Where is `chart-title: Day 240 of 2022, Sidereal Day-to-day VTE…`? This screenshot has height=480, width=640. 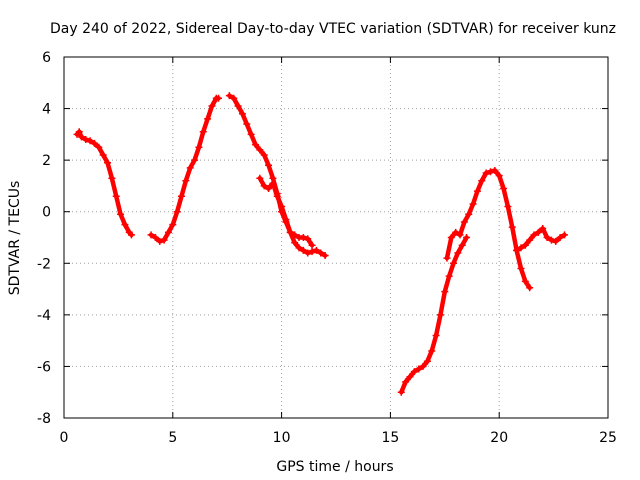
chart-title: Day 240 of 2022, Sidereal Day-to-day VTE… is located at coordinates (333, 29).